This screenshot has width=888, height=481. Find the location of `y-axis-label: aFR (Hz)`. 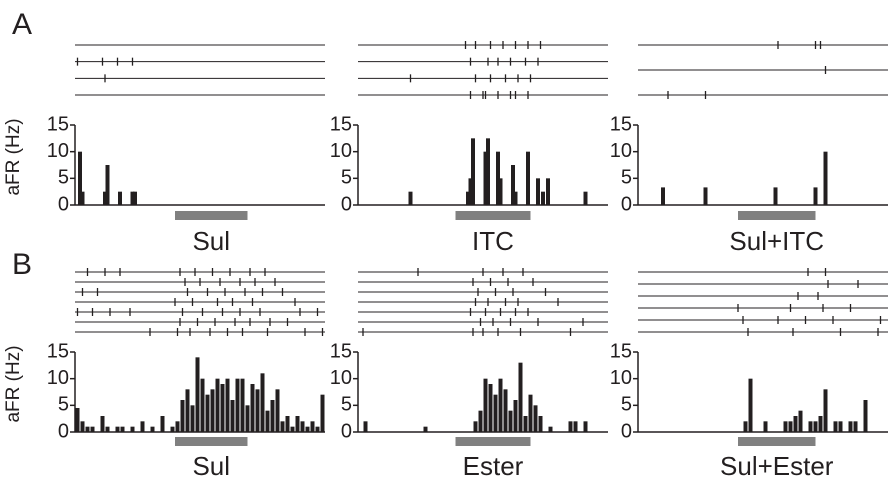

y-axis-label: aFR (Hz) is located at coordinates (13, 156).